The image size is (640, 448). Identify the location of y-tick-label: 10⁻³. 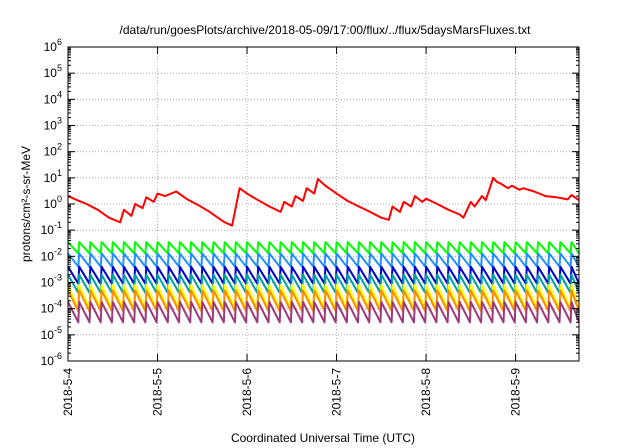
(51, 281).